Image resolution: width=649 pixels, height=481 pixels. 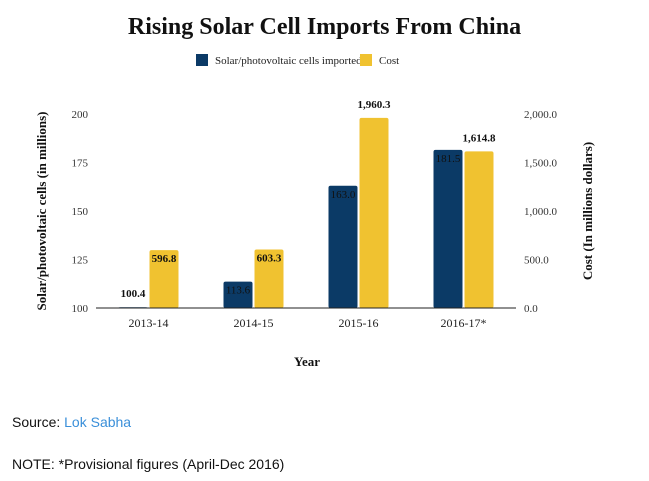 I want to click on y2-tick-label: 1,500.0, so click(x=541, y=164).